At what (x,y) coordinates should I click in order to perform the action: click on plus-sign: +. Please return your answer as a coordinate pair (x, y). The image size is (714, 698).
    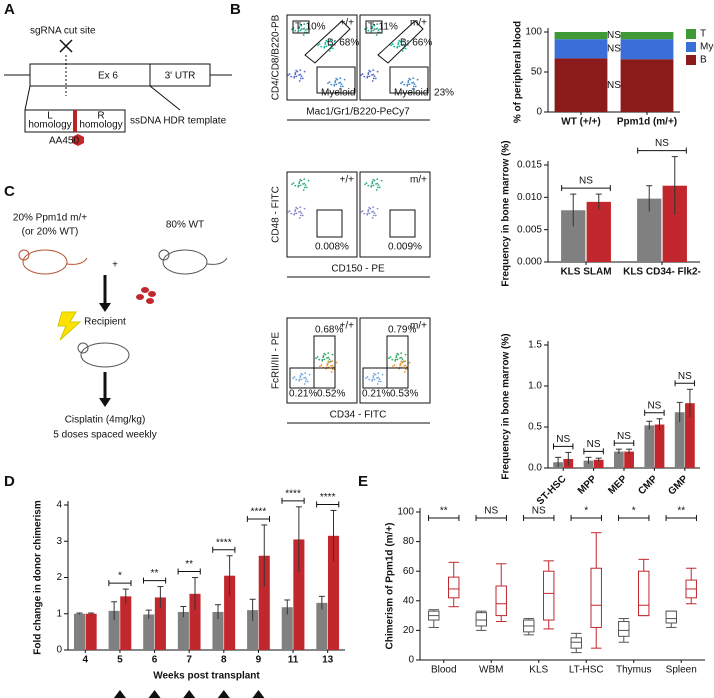
    Looking at the image, I should click on (115, 265).